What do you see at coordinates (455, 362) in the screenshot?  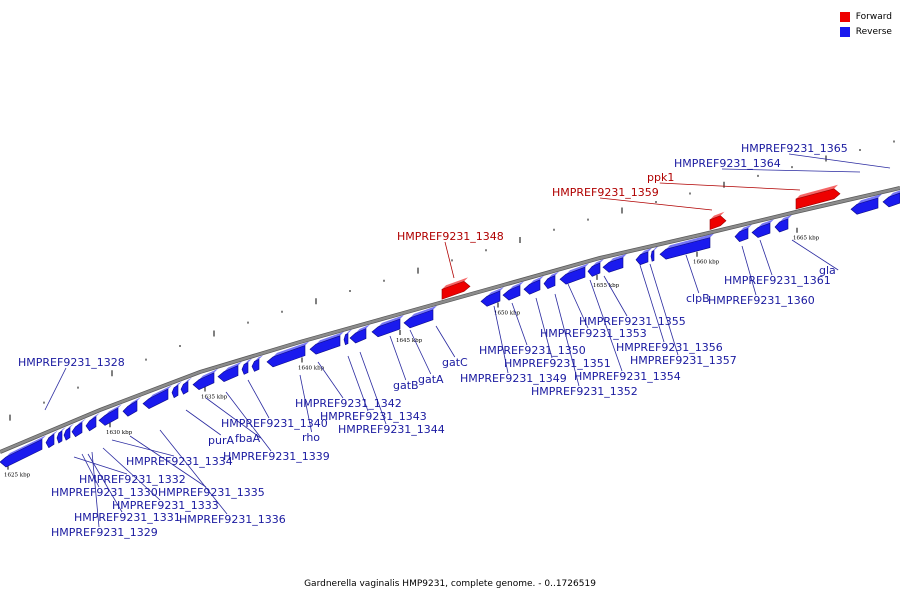 I see `gene-label: gatC` at bounding box center [455, 362].